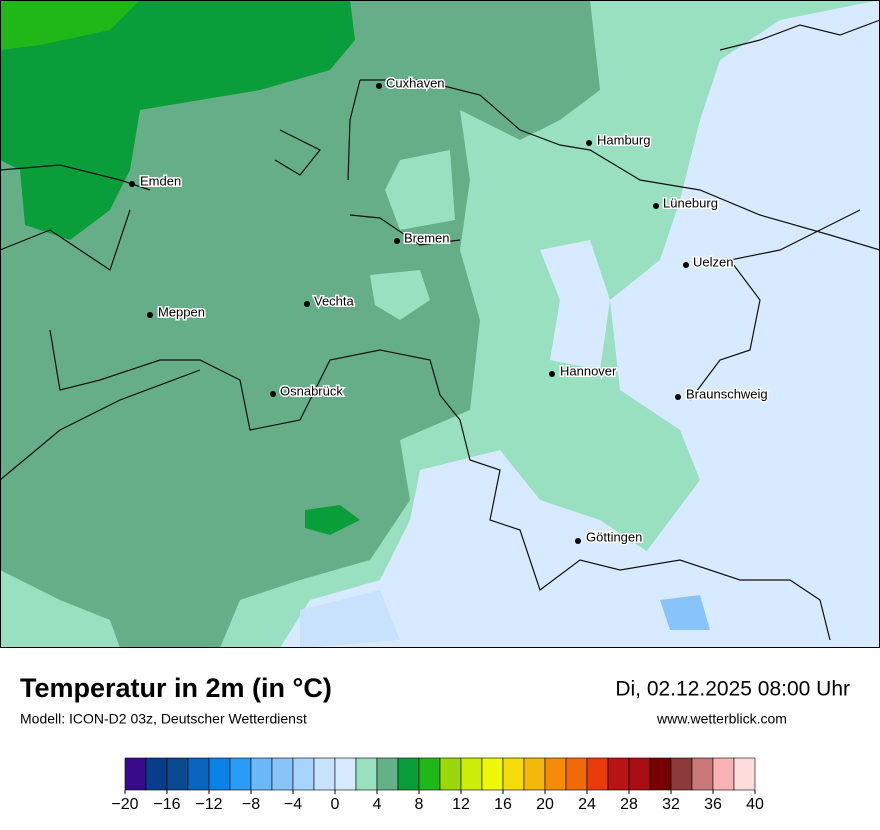 Image resolution: width=880 pixels, height=830 pixels. Describe the element at coordinates (713, 261) in the screenshot. I see `city-label: Uelzen` at that location.